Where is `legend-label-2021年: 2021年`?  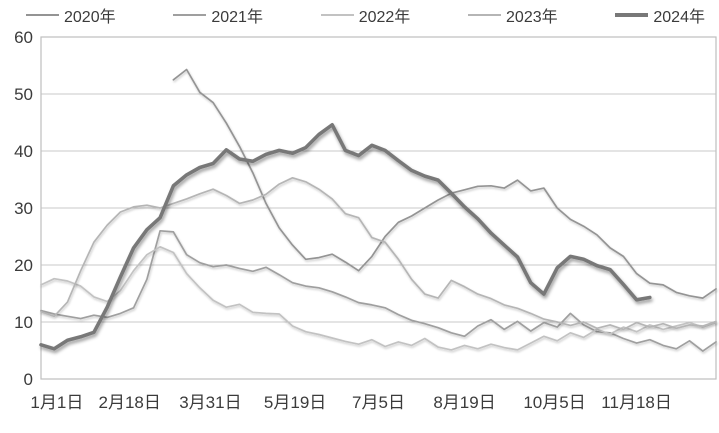 legend-label-2021年: 2021年 is located at coordinates (237, 17).